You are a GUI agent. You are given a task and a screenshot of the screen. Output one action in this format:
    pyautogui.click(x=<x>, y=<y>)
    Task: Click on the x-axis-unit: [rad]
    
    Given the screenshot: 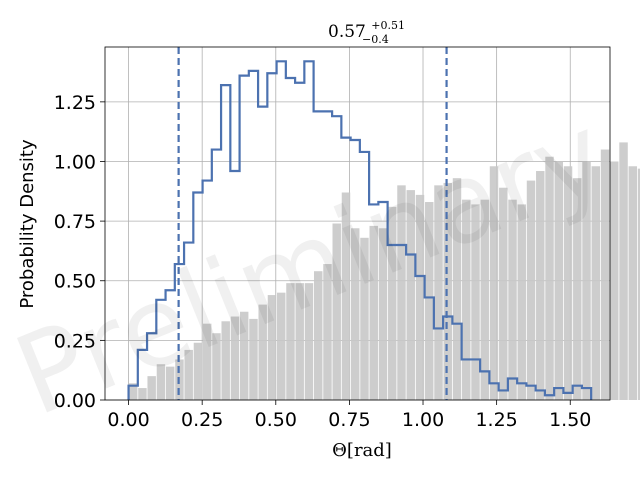 What is the action you would take?
    pyautogui.click(x=369, y=450)
    